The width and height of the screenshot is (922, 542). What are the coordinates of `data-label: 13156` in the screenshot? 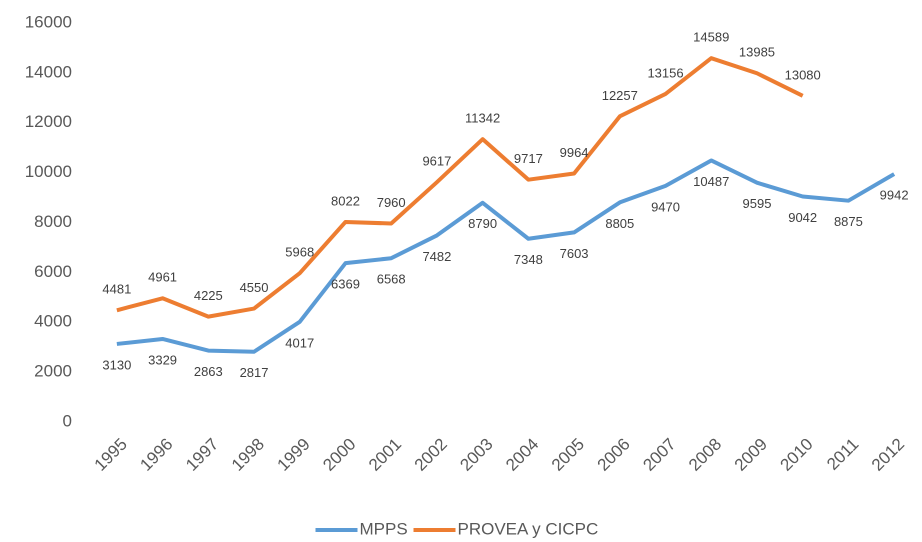 It's located at (665, 72).